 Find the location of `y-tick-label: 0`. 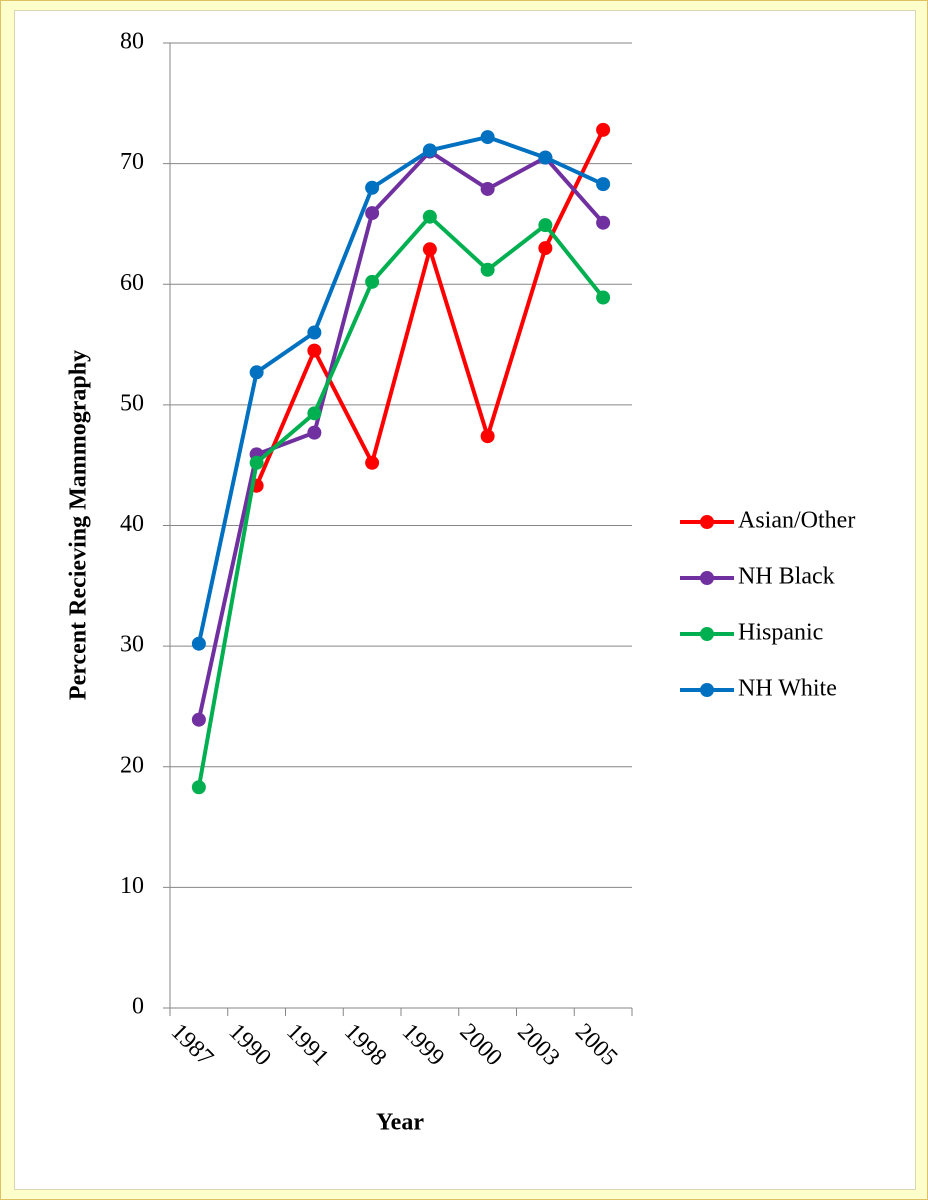

y-tick-label: 0 is located at coordinates (138, 1007).